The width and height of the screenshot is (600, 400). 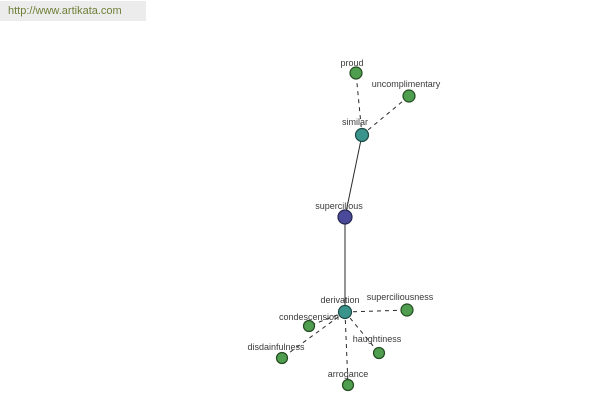 What do you see at coordinates (339, 300) in the screenshot?
I see `node-label-derivation: derivation` at bounding box center [339, 300].